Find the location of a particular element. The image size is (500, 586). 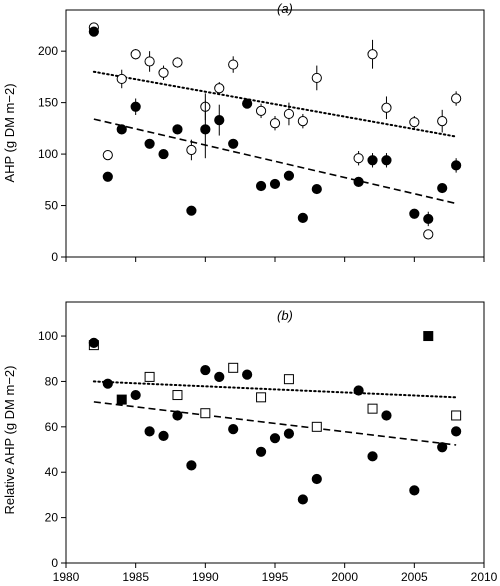

panel-a-y-tick-label: 200 is located at coordinates (48, 51).